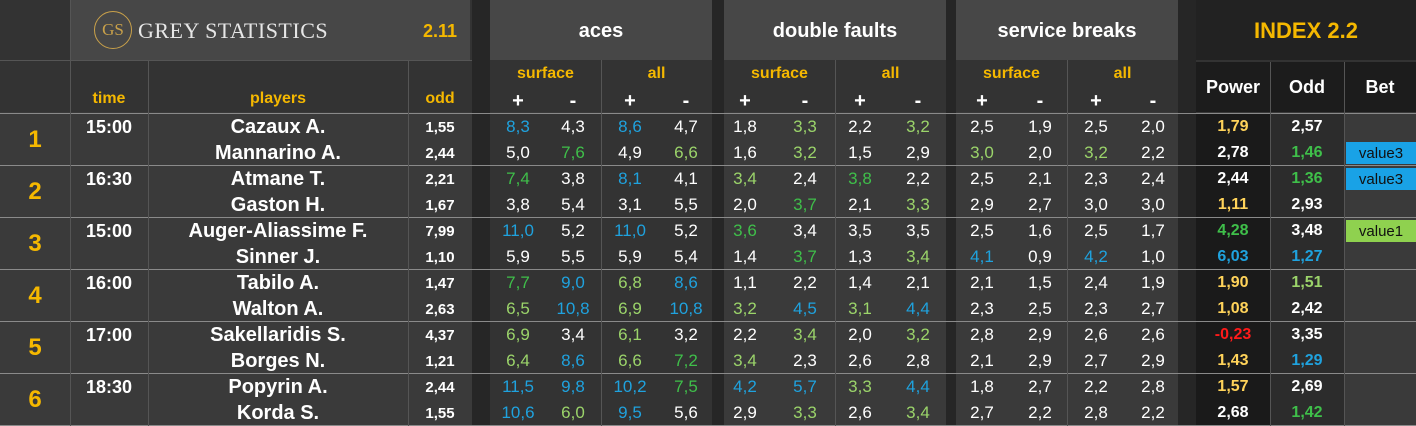 This screenshot has width=1416, height=426. I want to click on power-value: -0,23, so click(1233, 334).